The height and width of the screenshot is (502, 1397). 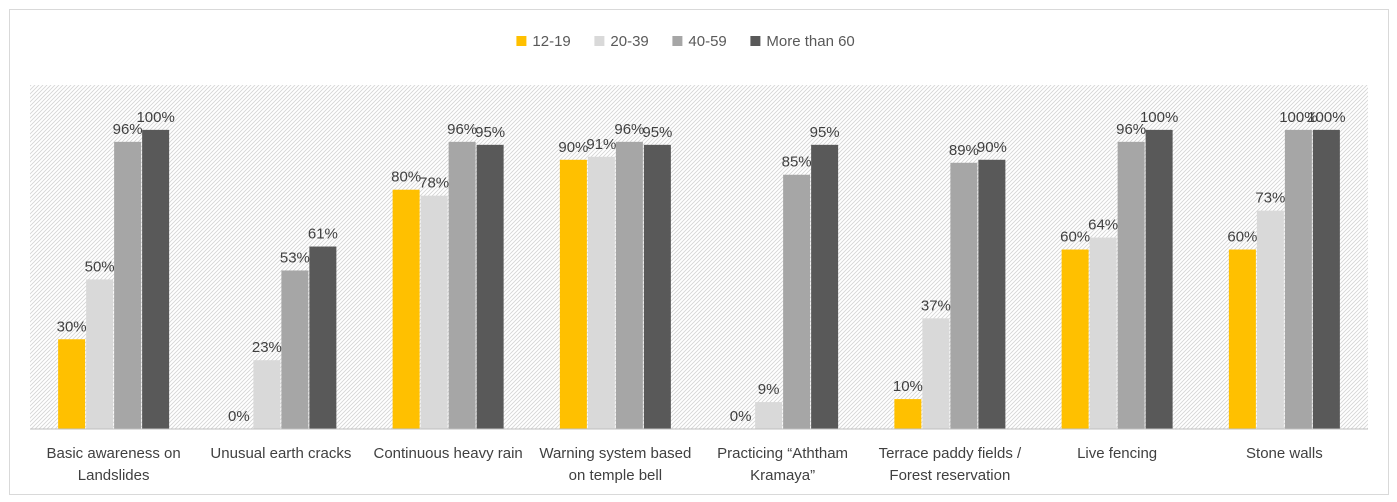 What do you see at coordinates (615, 453) in the screenshot?
I see `category-label-4-line-1: Warning system based` at bounding box center [615, 453].